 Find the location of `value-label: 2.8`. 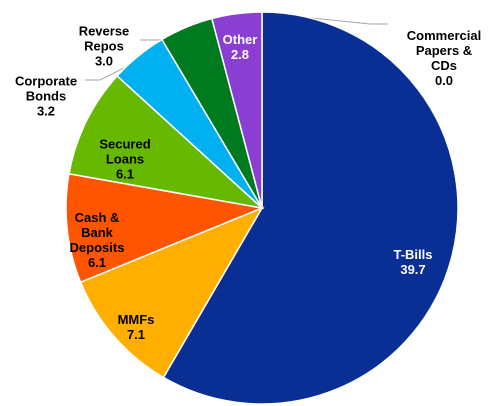

value-label: 2.8 is located at coordinates (240, 54).